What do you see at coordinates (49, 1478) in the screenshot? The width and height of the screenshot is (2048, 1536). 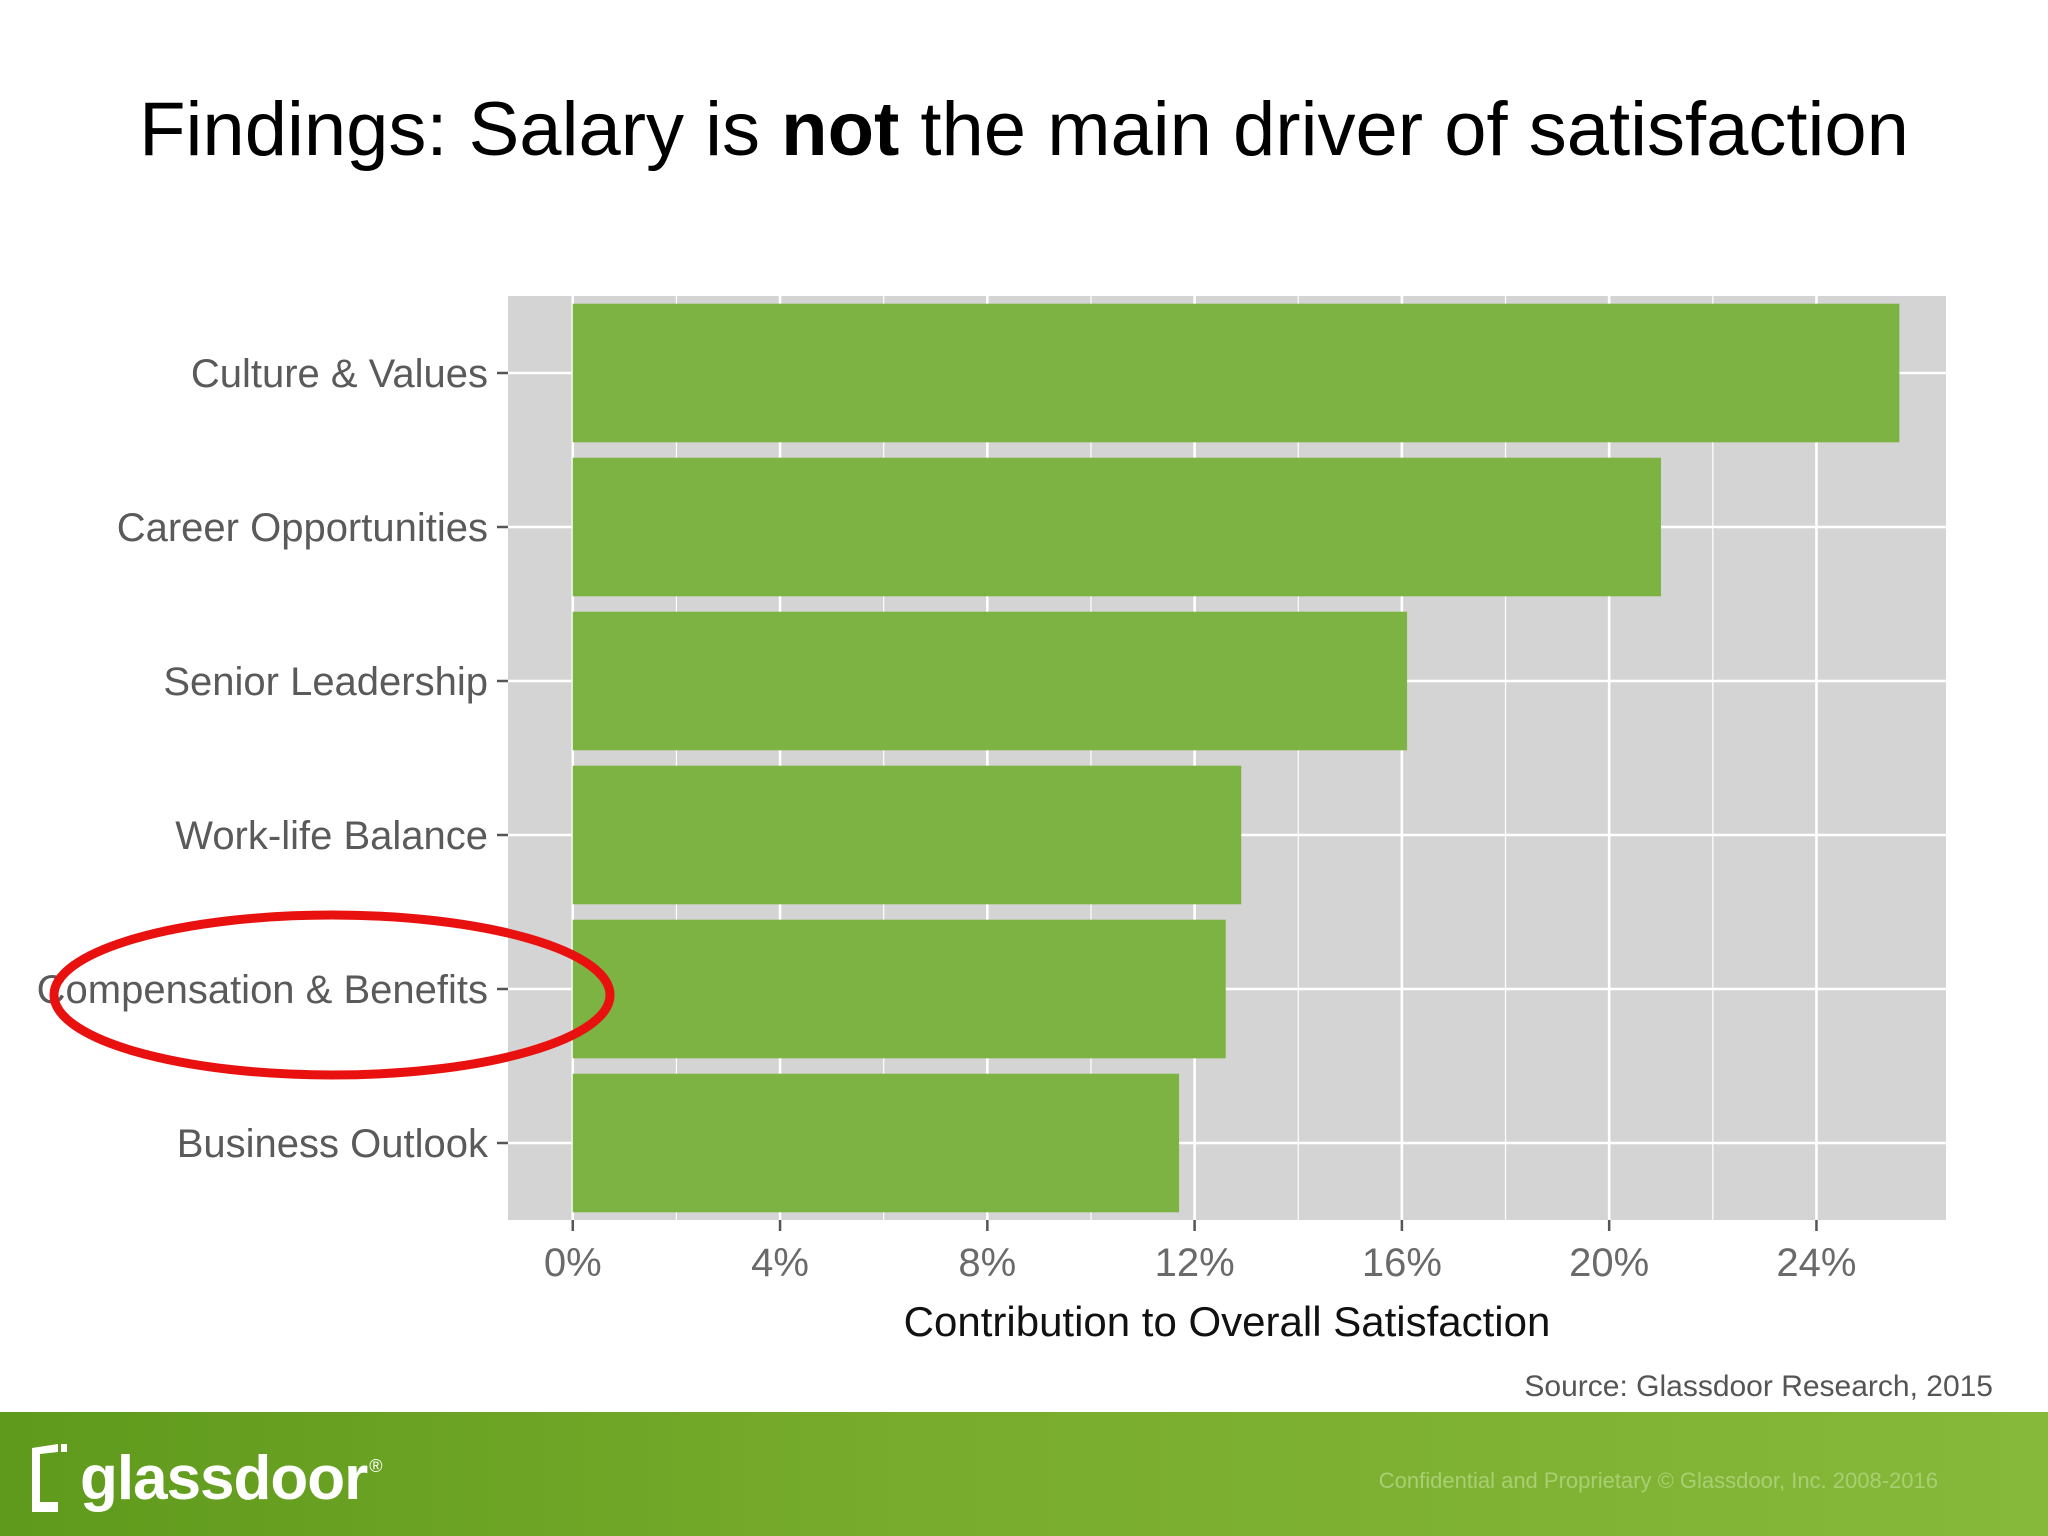 I see `glassdoor-door-icon` at bounding box center [49, 1478].